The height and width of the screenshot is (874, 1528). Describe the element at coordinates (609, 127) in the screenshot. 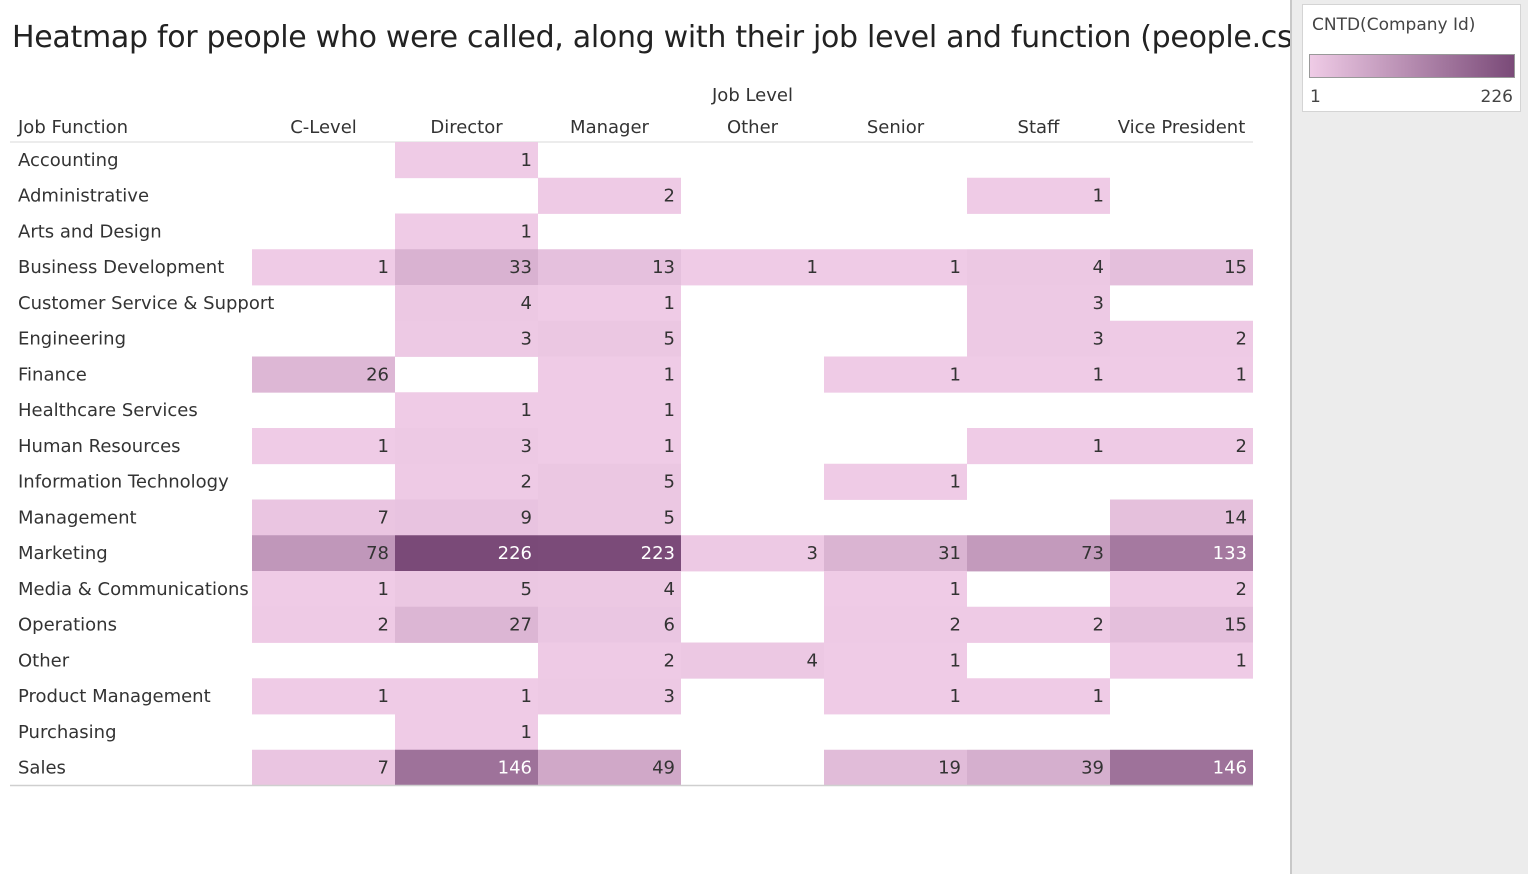

I see `column-header: Manager` at that location.